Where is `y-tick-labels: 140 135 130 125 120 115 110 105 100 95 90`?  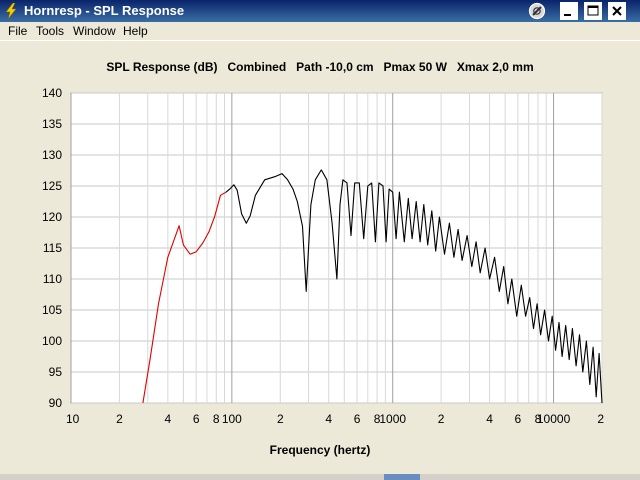 y-tick-labels: 140 135 130 125 120 115 110 105 100 95 90 is located at coordinates (52, 248).